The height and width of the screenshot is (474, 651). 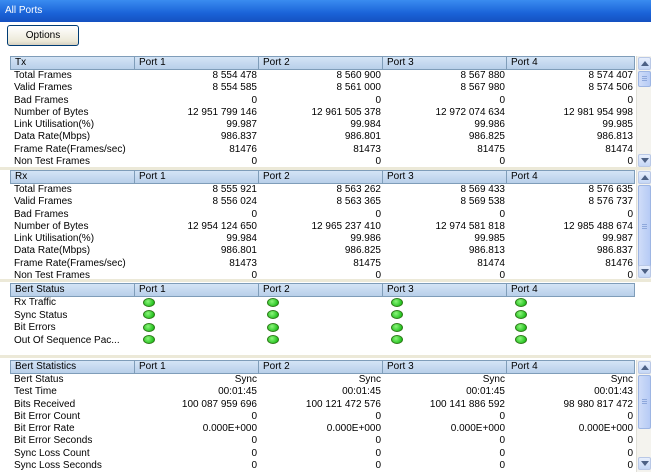 I want to click on table-row: Rx Traffic, so click(x=323, y=303).